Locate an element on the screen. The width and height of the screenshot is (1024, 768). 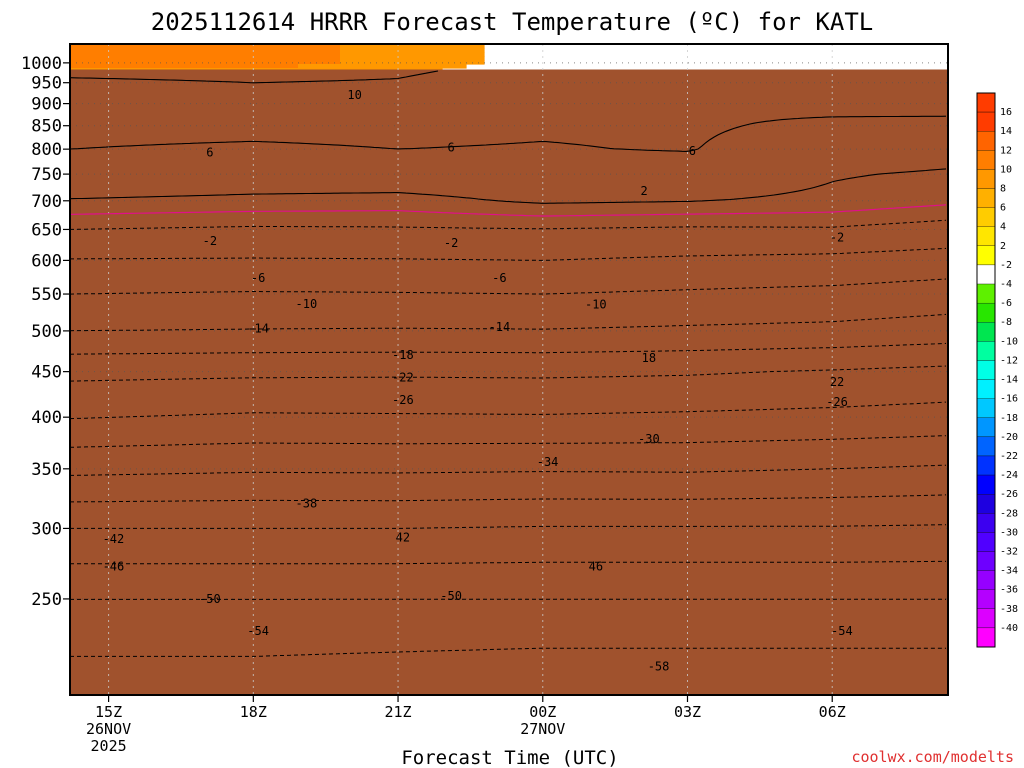
y-tick-label: 1000 is located at coordinates (41, 64).